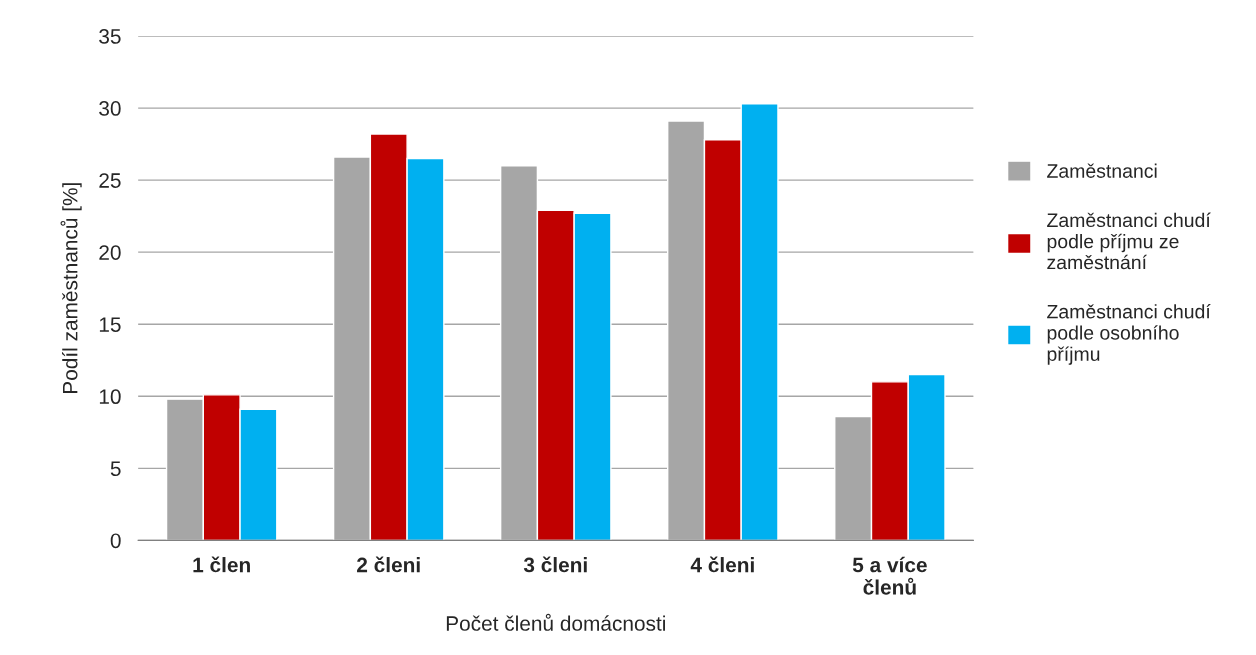 This screenshot has height=655, width=1256. I want to click on y-axis-title: Podíl zaměstnanců [%], so click(71, 288).